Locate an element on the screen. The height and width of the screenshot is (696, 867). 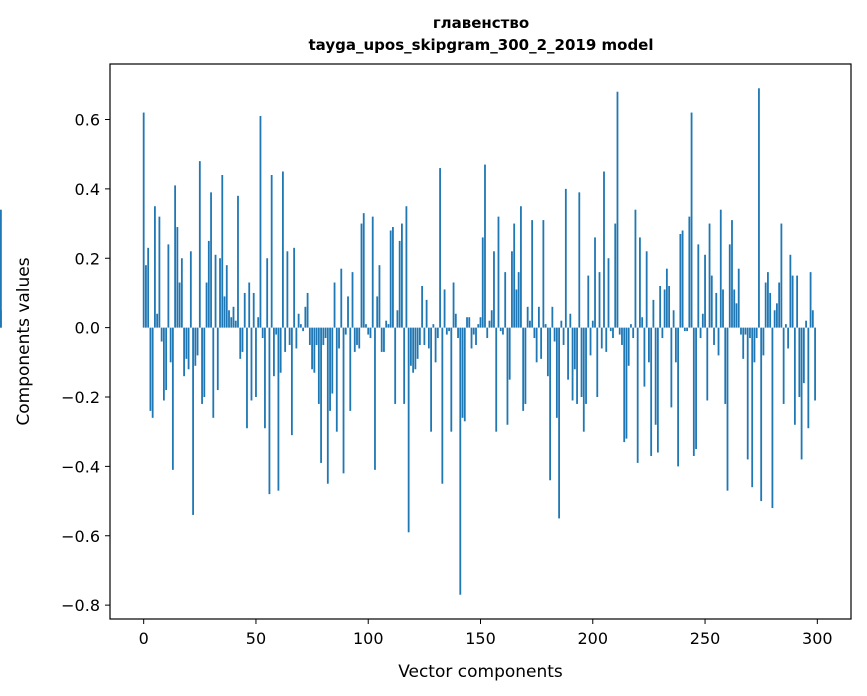
y-tick-label: 0.4 is located at coordinates (87, 189).